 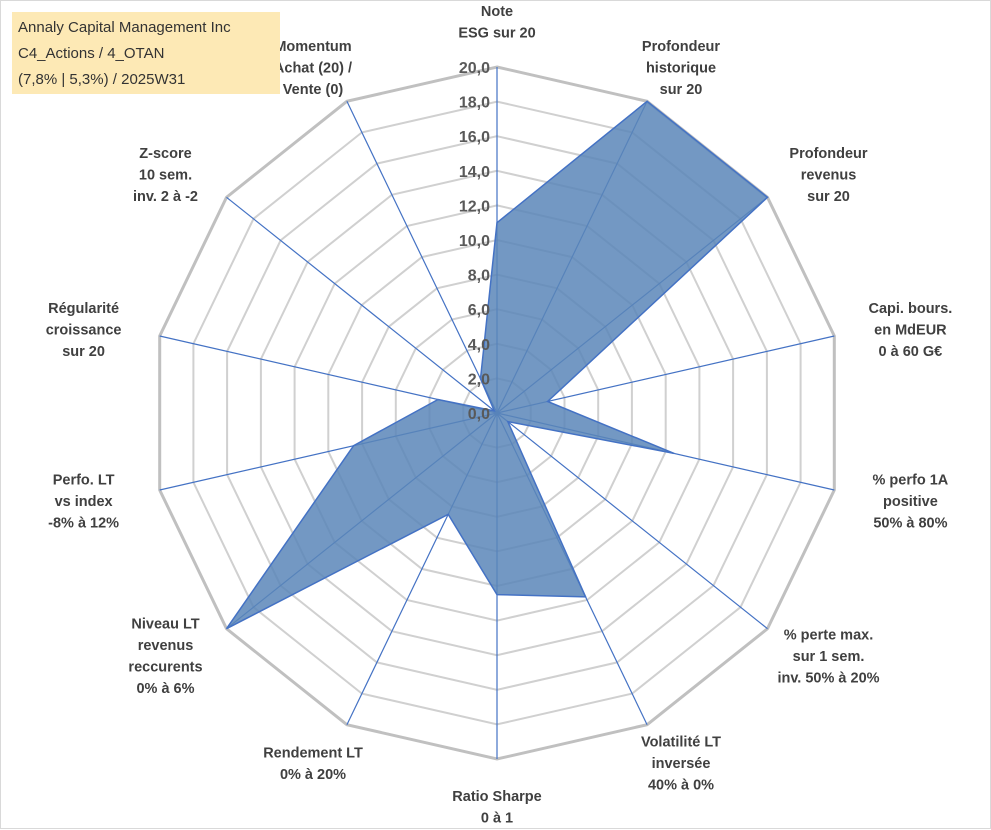 I want to click on tick-label-1: 2,0, so click(x=479, y=379).